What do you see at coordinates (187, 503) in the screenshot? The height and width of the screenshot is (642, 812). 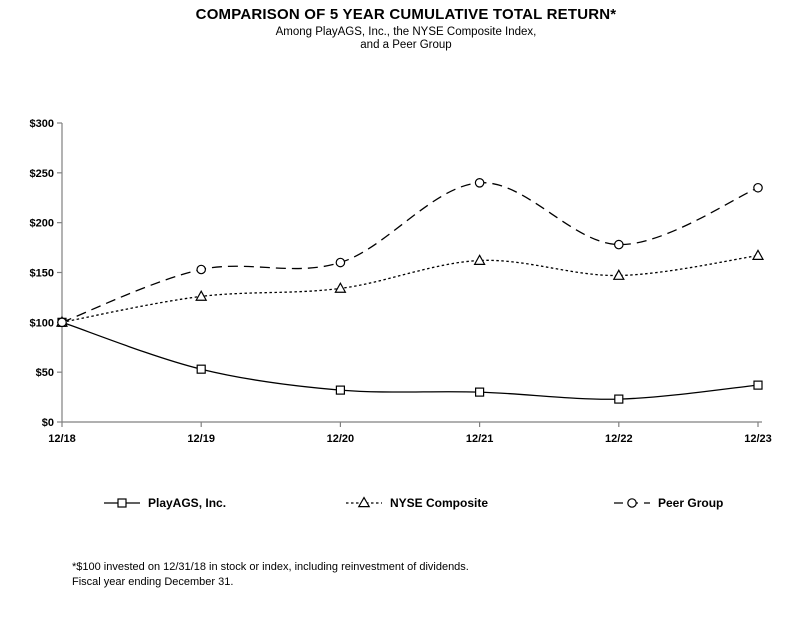 I see `legend-label-playags: PlayAGS, Inc.` at bounding box center [187, 503].